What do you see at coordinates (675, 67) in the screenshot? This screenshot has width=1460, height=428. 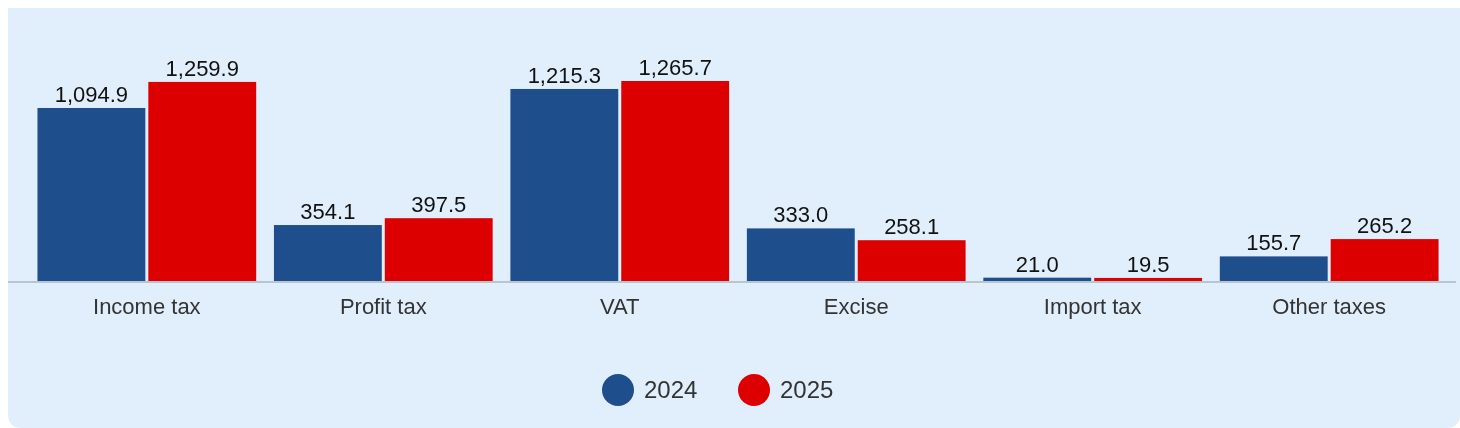 I see `data-label: 1,265.7` at bounding box center [675, 67].